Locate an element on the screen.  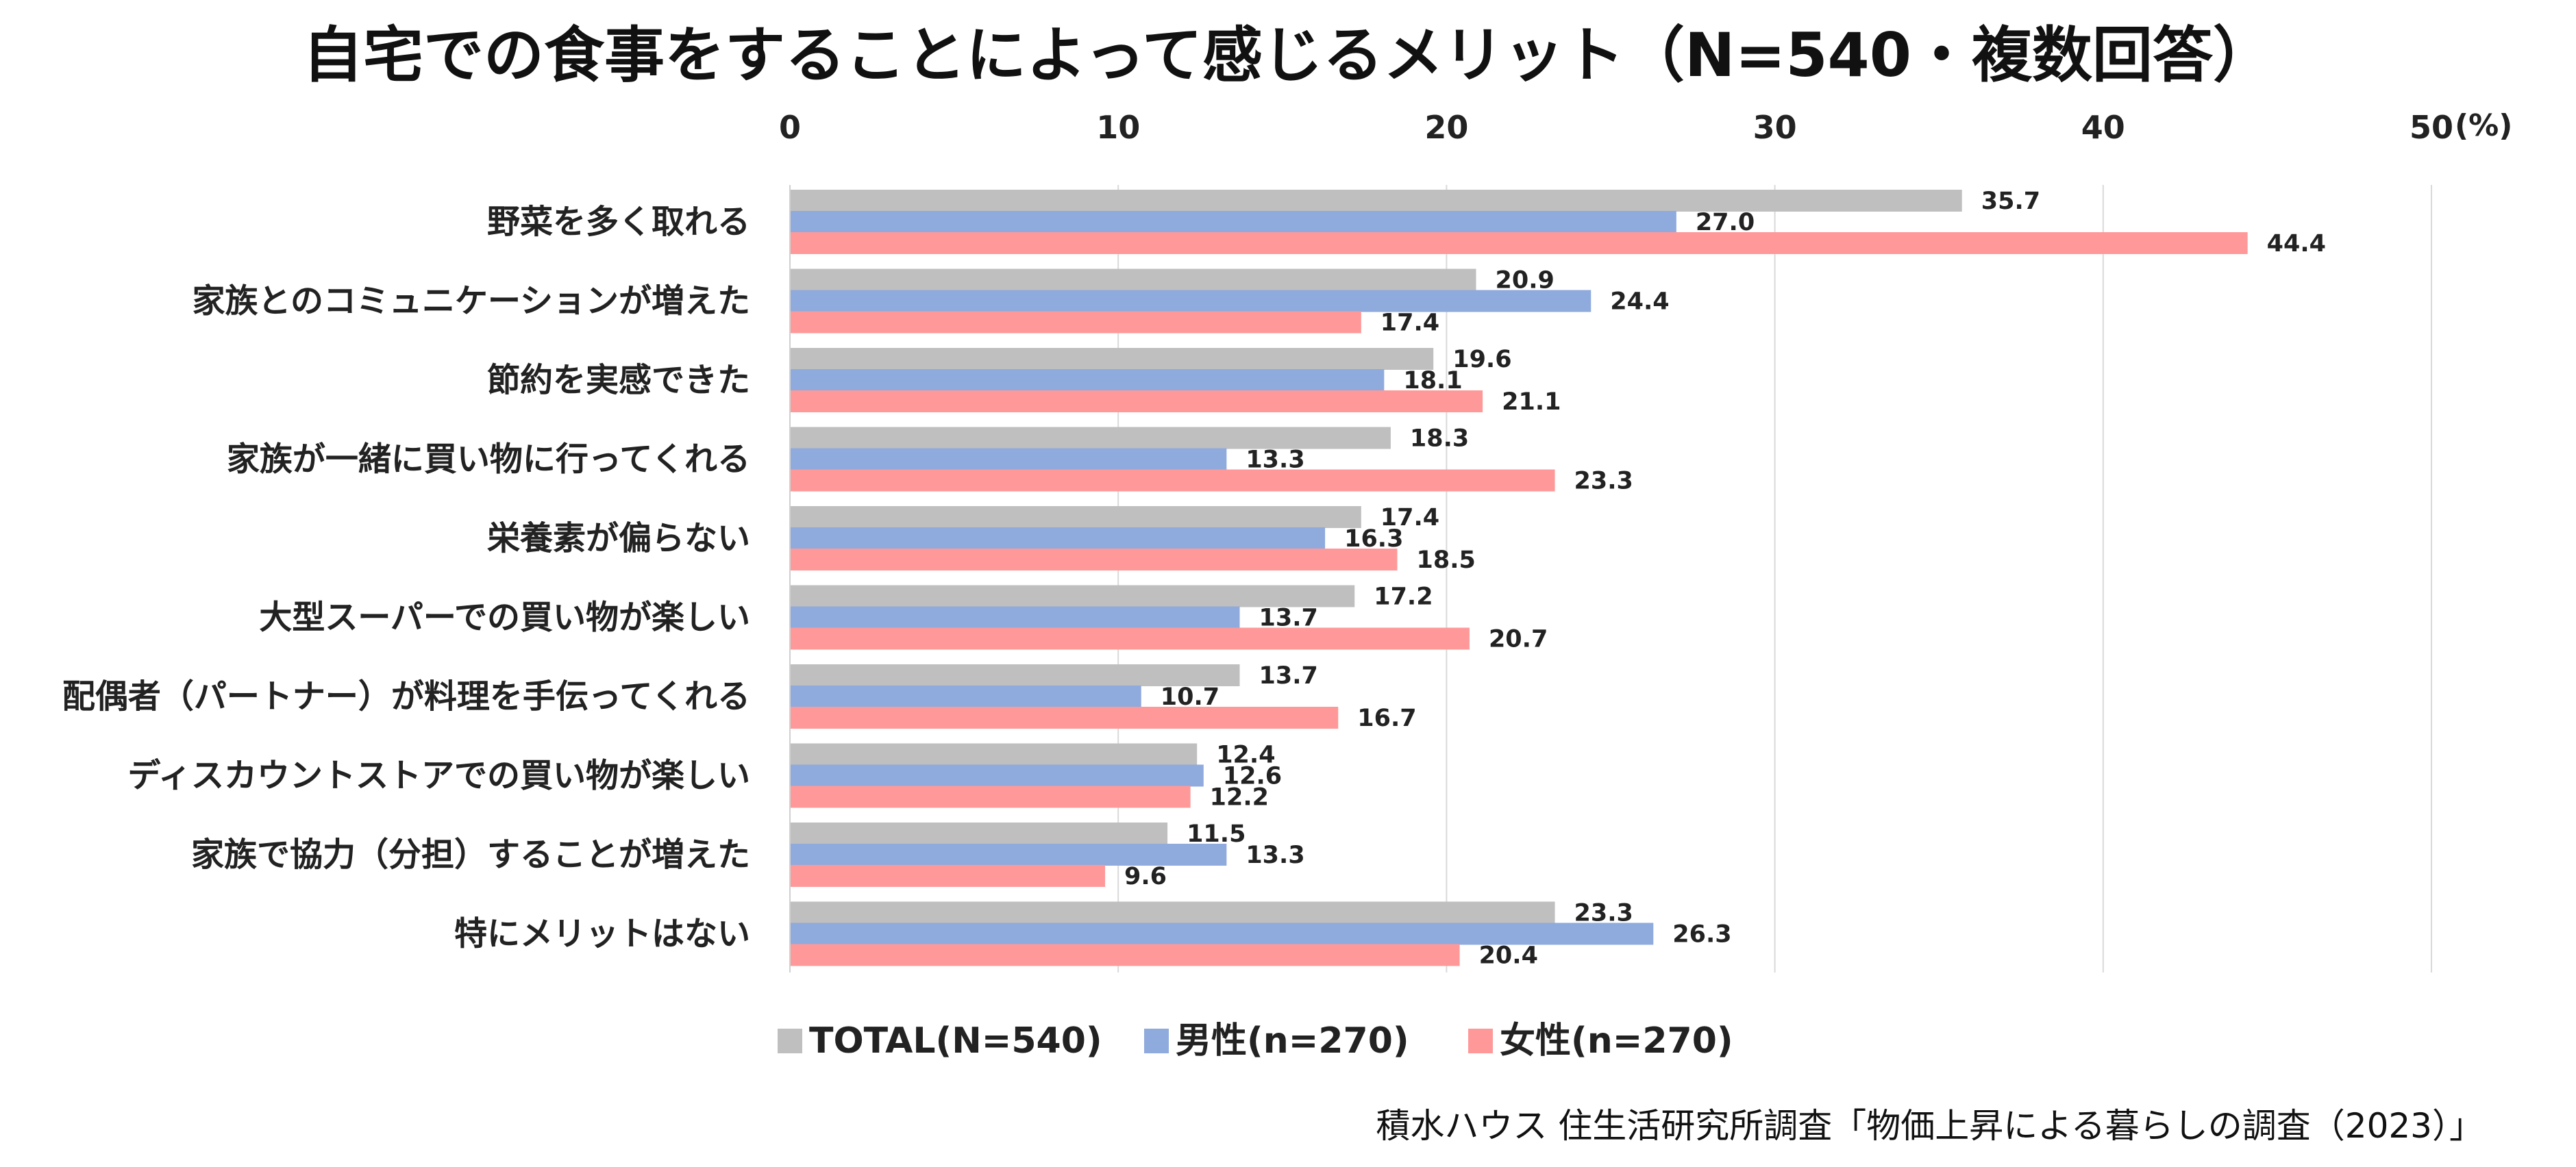
data-label: 18.5 is located at coordinates (1446, 560).